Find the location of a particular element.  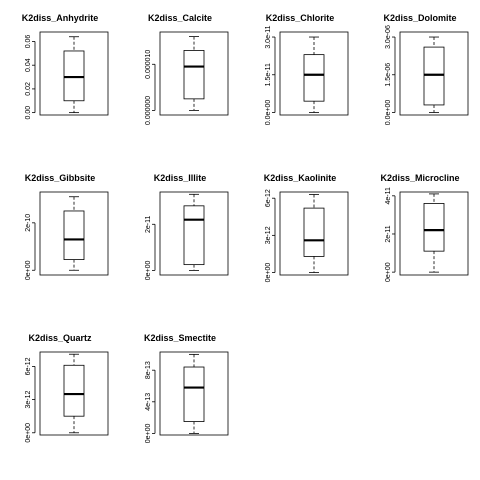

y-tick-label: 1.5e-06 is located at coordinates (388, 75).